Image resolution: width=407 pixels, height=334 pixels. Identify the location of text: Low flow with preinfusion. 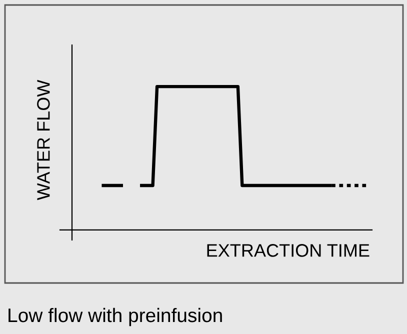
(115, 317).